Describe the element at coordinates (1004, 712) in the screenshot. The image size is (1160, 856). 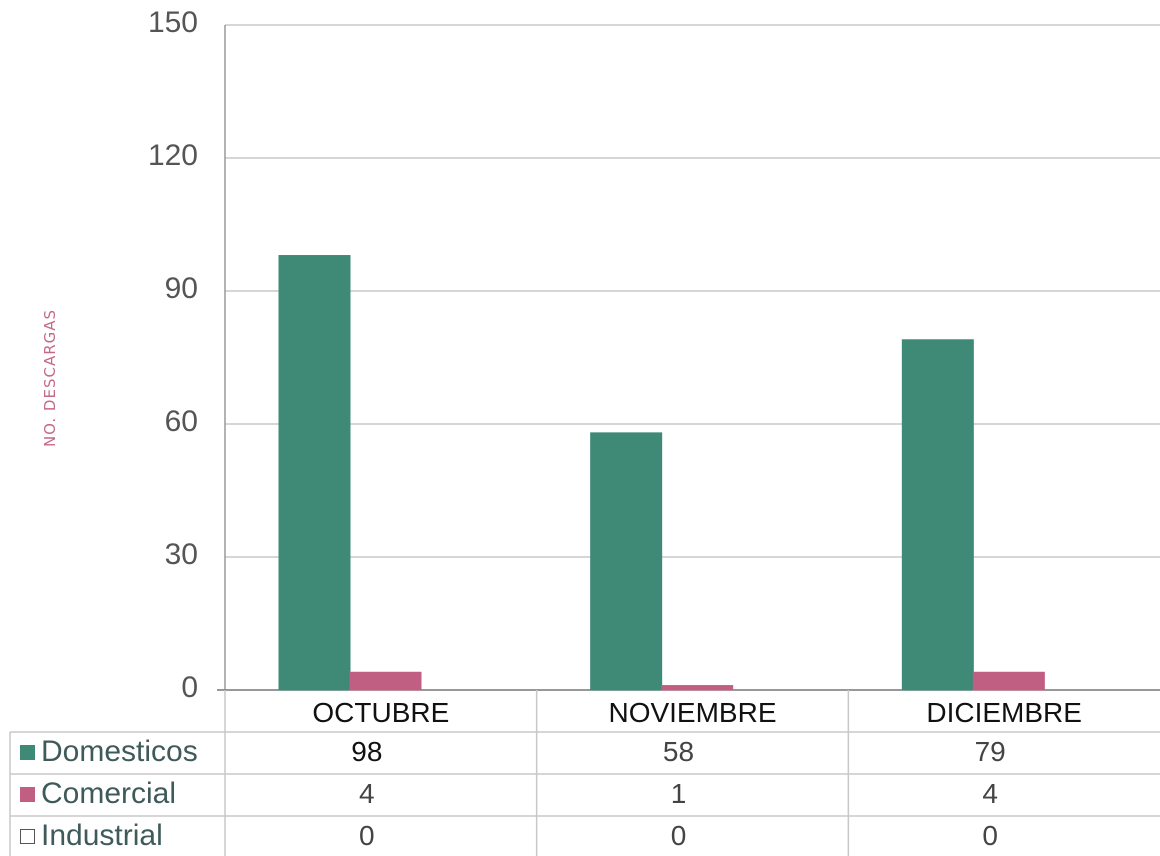
I see `category-label-diciembre: DICIEMBRE` at that location.